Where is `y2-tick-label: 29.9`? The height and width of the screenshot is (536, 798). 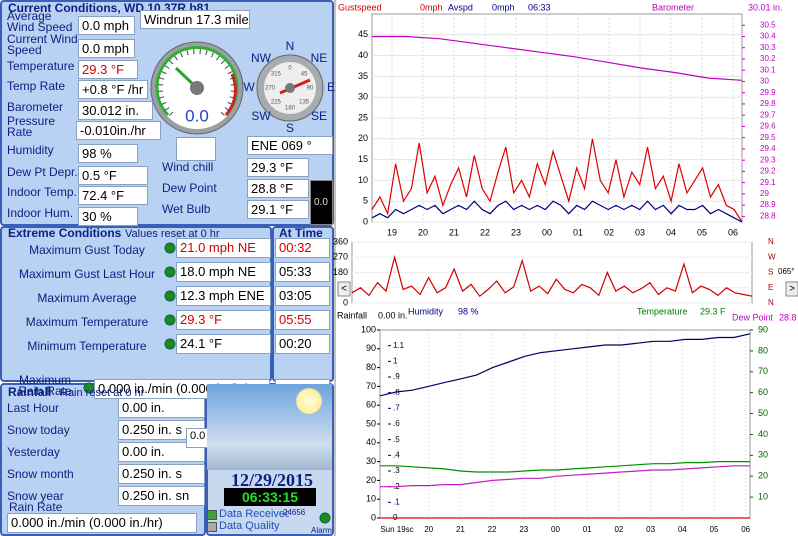 y2-tick-label: 29.9 is located at coordinates (768, 92).